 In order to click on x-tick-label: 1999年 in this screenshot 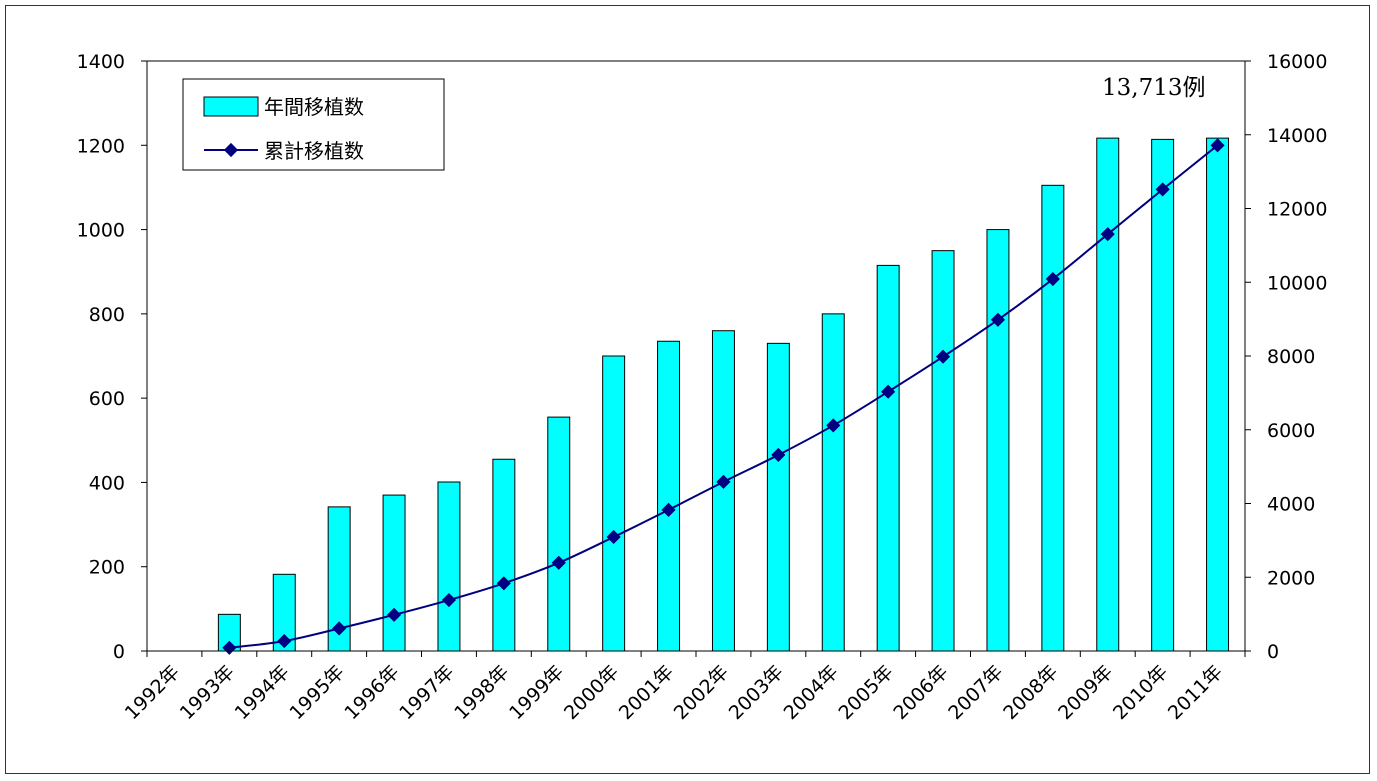, I will do `click(536, 692)`.